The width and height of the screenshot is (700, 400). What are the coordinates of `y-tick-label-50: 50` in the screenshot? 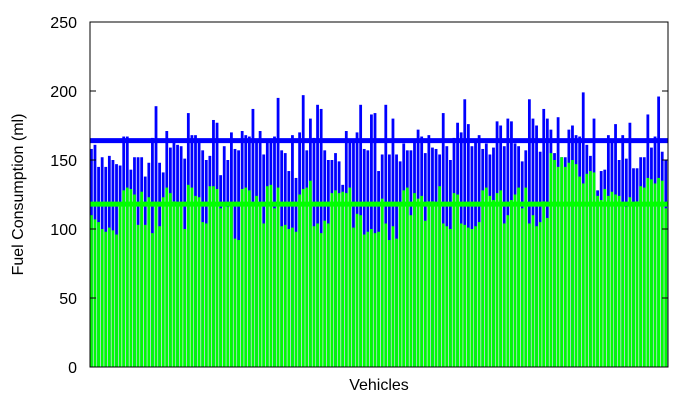 It's located at (68, 299).